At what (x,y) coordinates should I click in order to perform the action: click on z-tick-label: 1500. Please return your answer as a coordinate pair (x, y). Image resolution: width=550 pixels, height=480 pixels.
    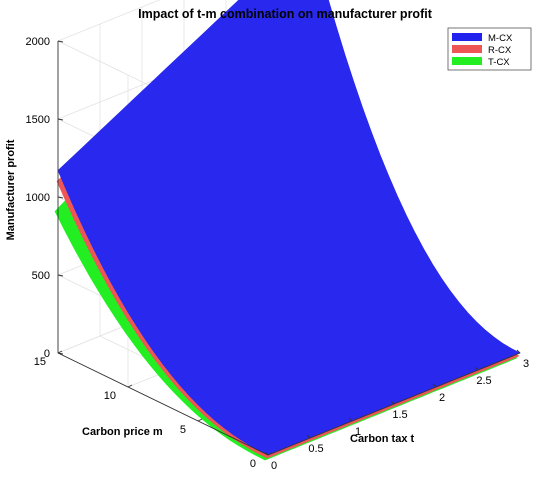
    Looking at the image, I should click on (38, 120).